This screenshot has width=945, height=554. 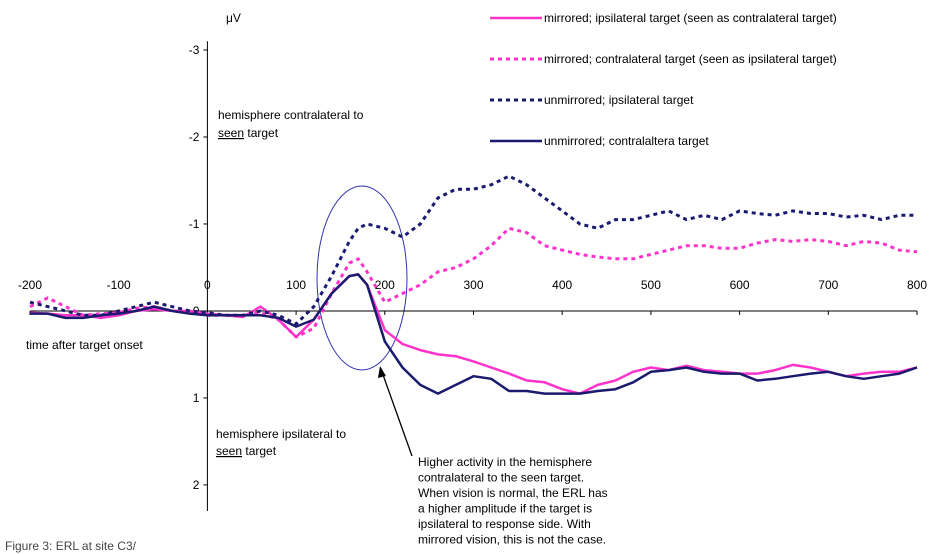 What do you see at coordinates (207, 285) in the screenshot?
I see `x-tick-label: 0` at bounding box center [207, 285].